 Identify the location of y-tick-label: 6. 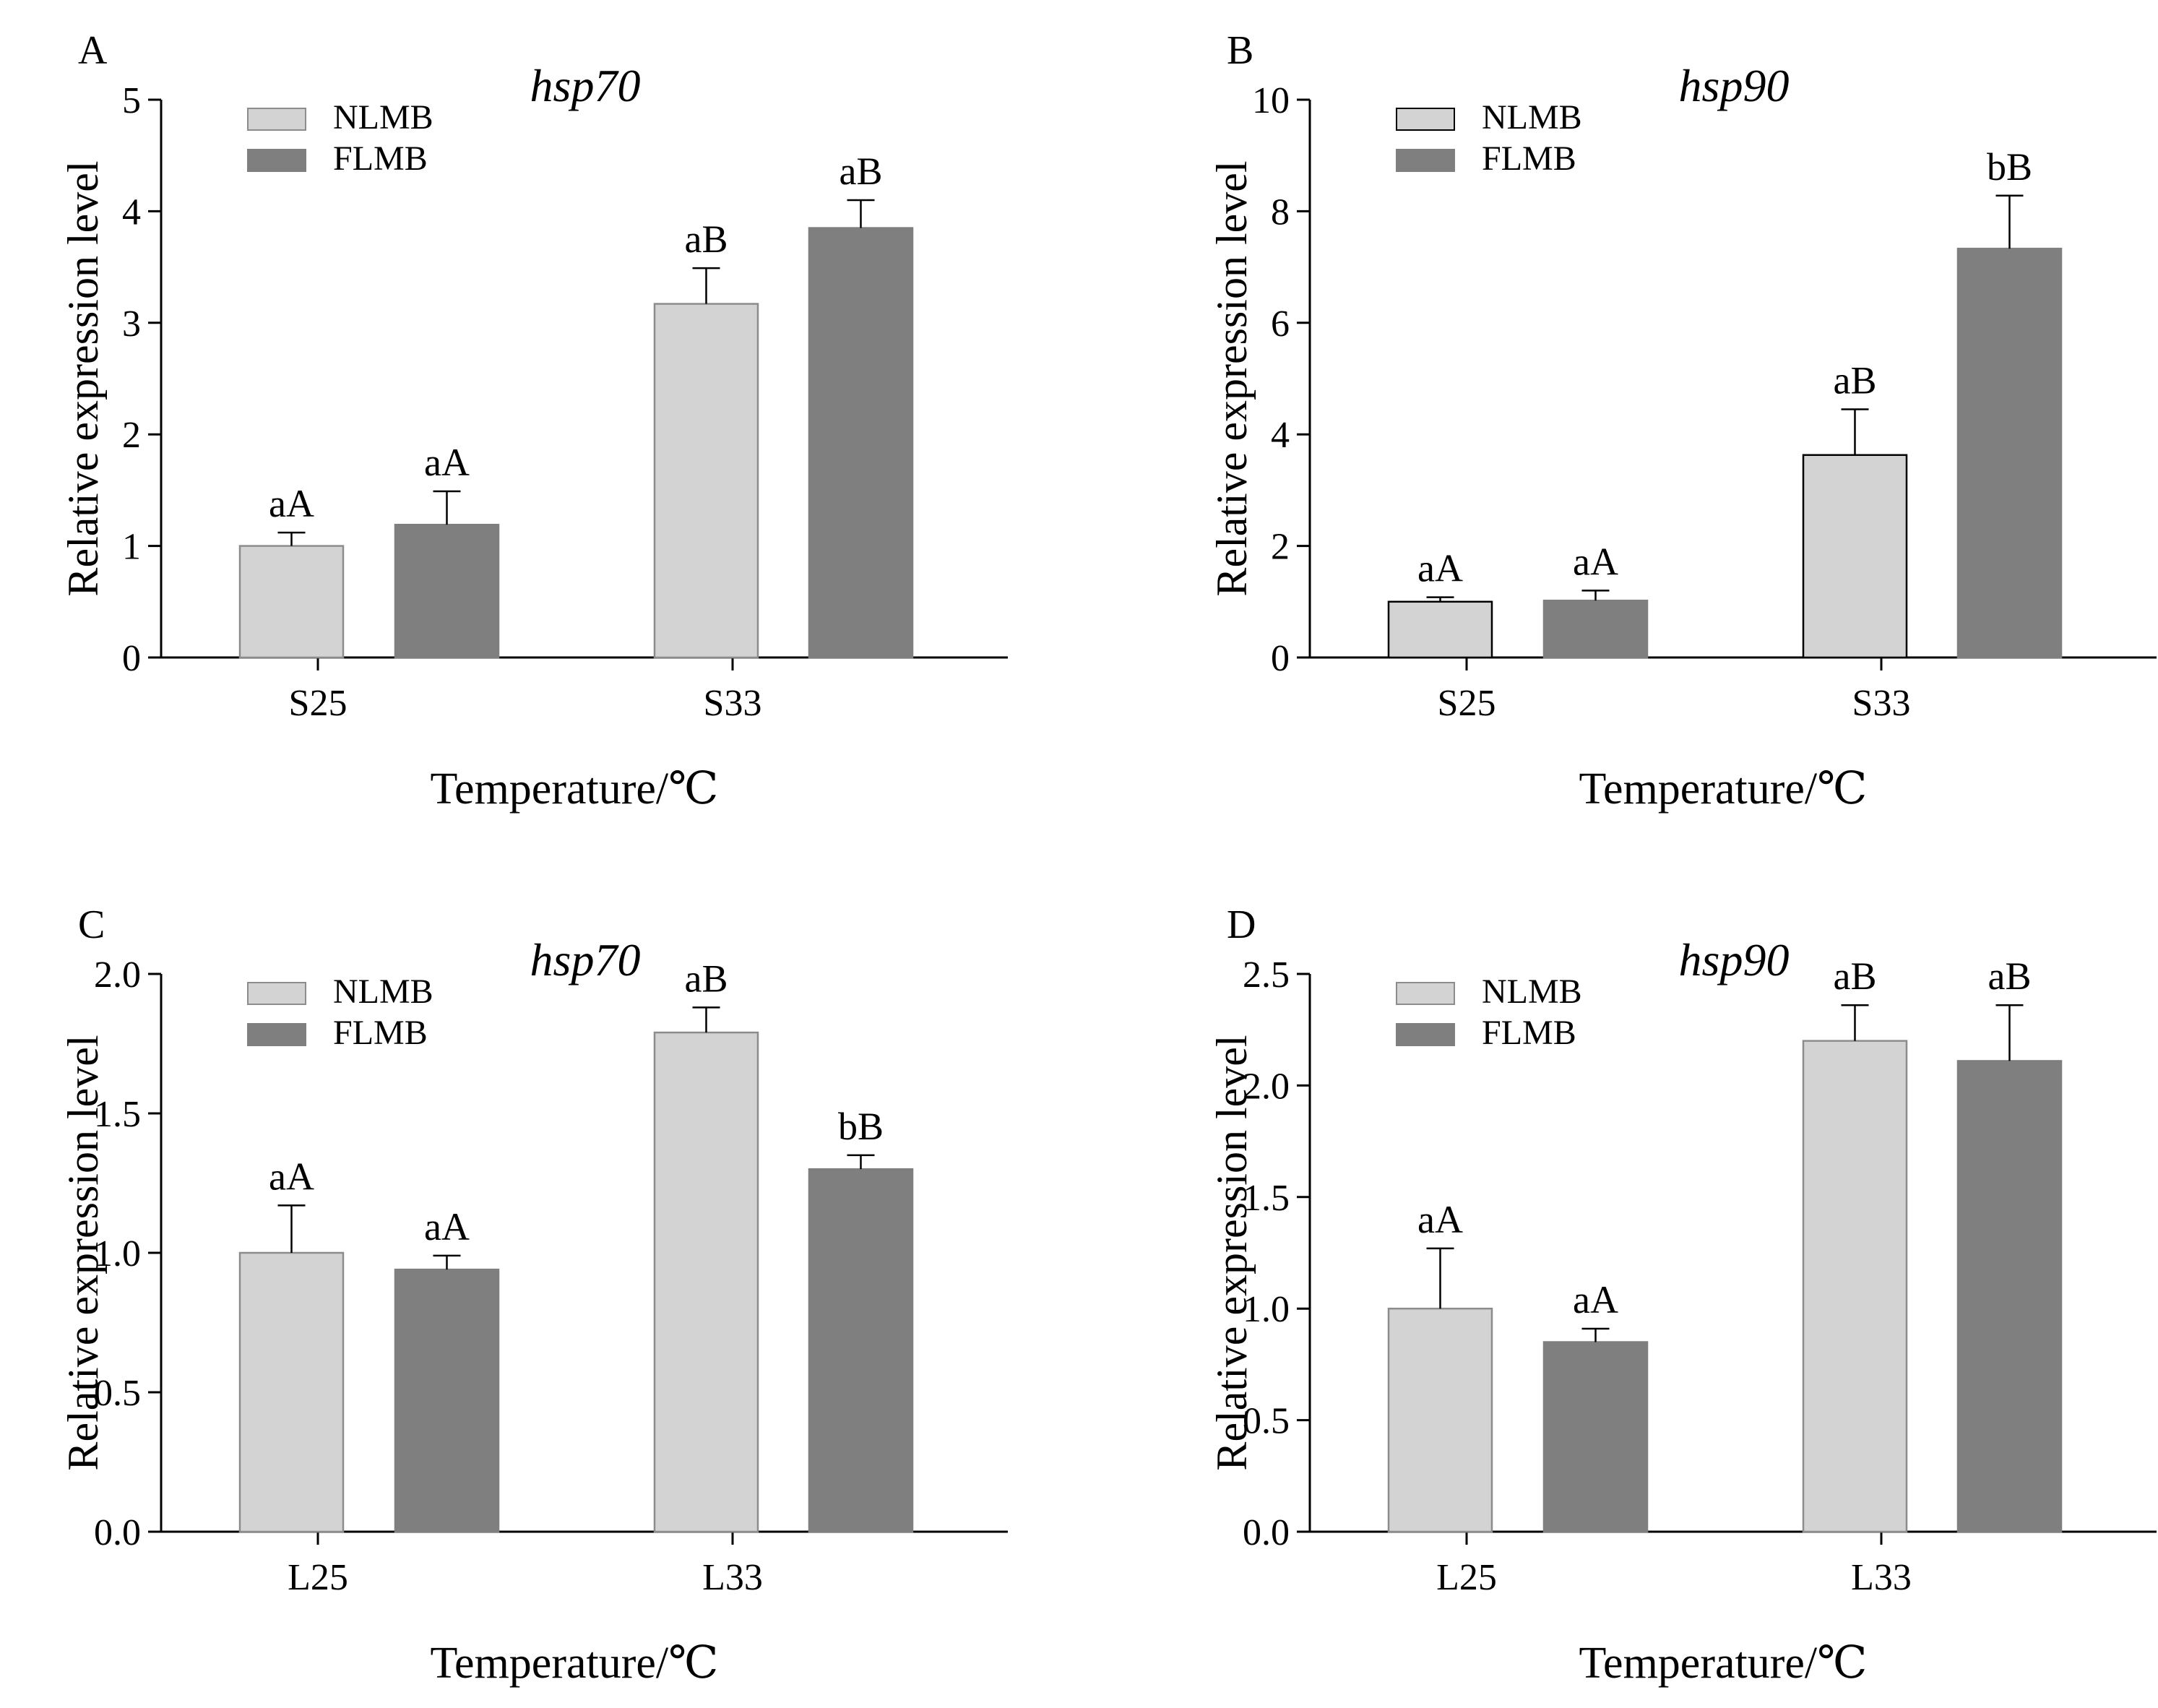
(1280, 324).